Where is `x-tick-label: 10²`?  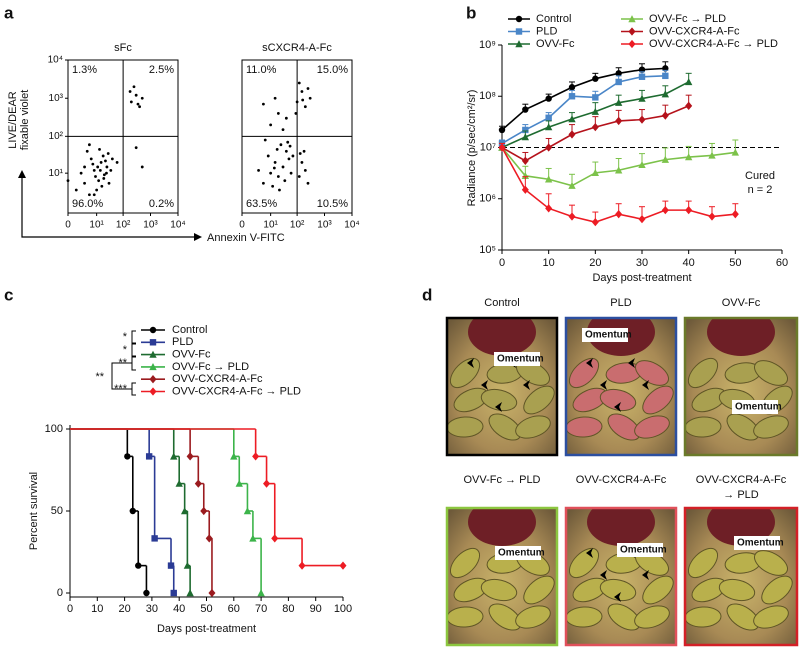 x-tick-label: 10² is located at coordinates (297, 225).